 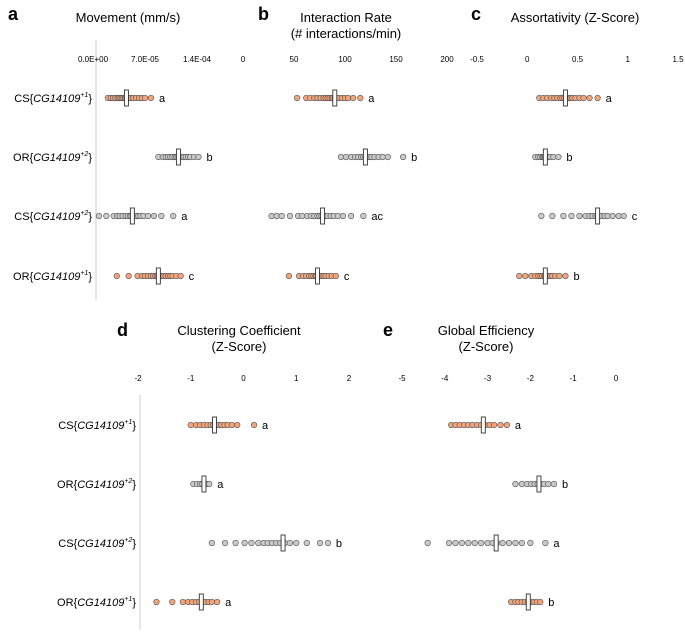 What do you see at coordinates (122, 330) in the screenshot?
I see `panel-letter: d` at bounding box center [122, 330].